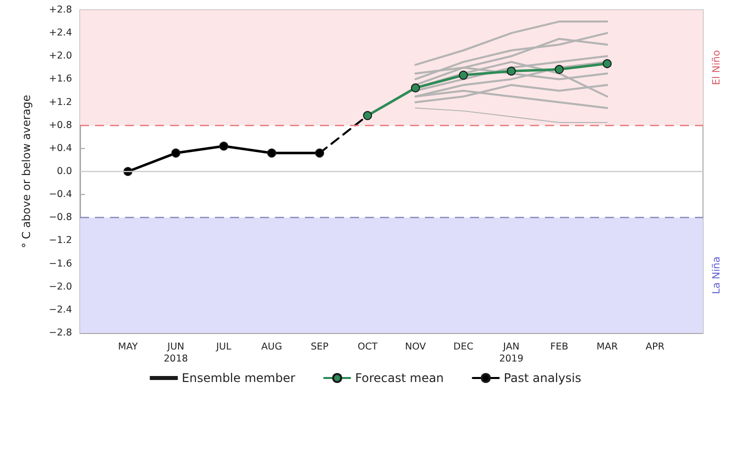 This screenshot has height=467, width=731. Describe the element at coordinates (60, 333) in the screenshot. I see `y-tick-label: −2.8` at that location.